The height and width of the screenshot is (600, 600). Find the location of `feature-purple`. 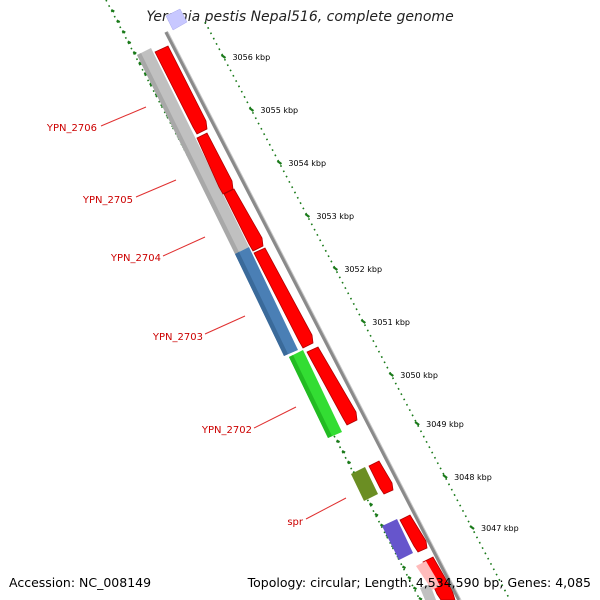

feature-purple is located at coordinates (397, 539).